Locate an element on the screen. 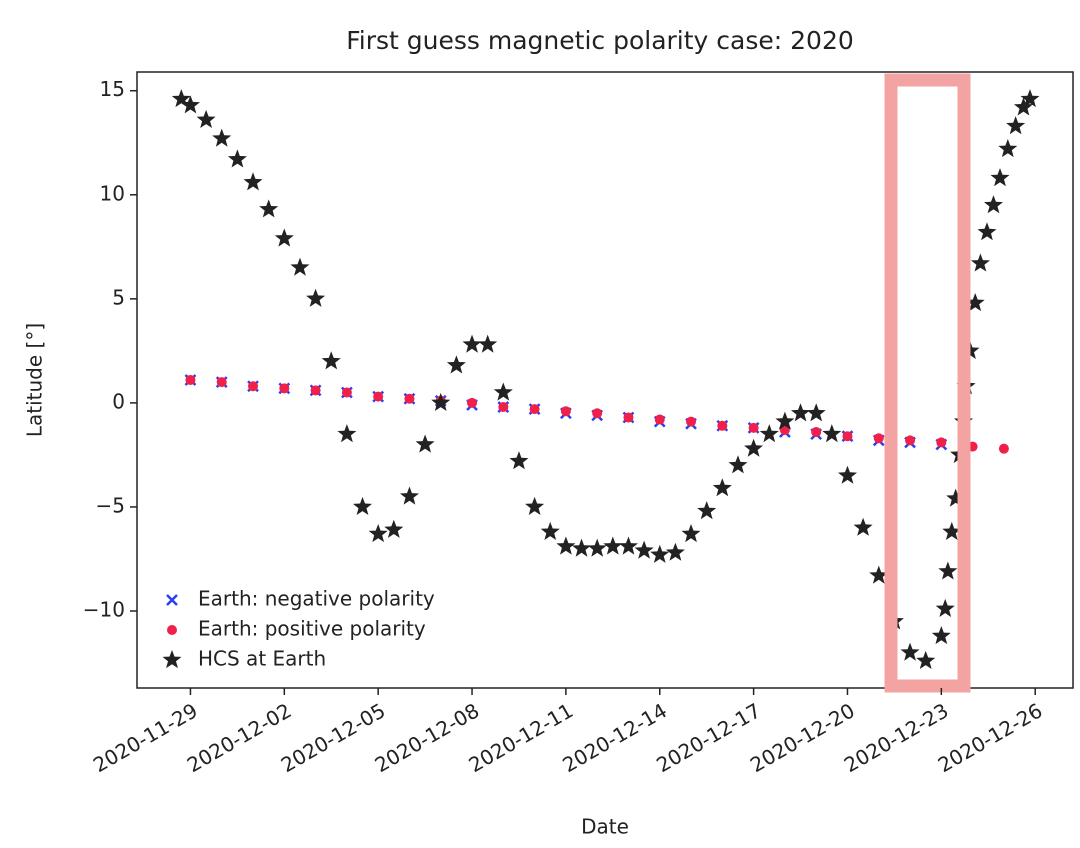  y-tick-label: 15 is located at coordinates (112, 89).